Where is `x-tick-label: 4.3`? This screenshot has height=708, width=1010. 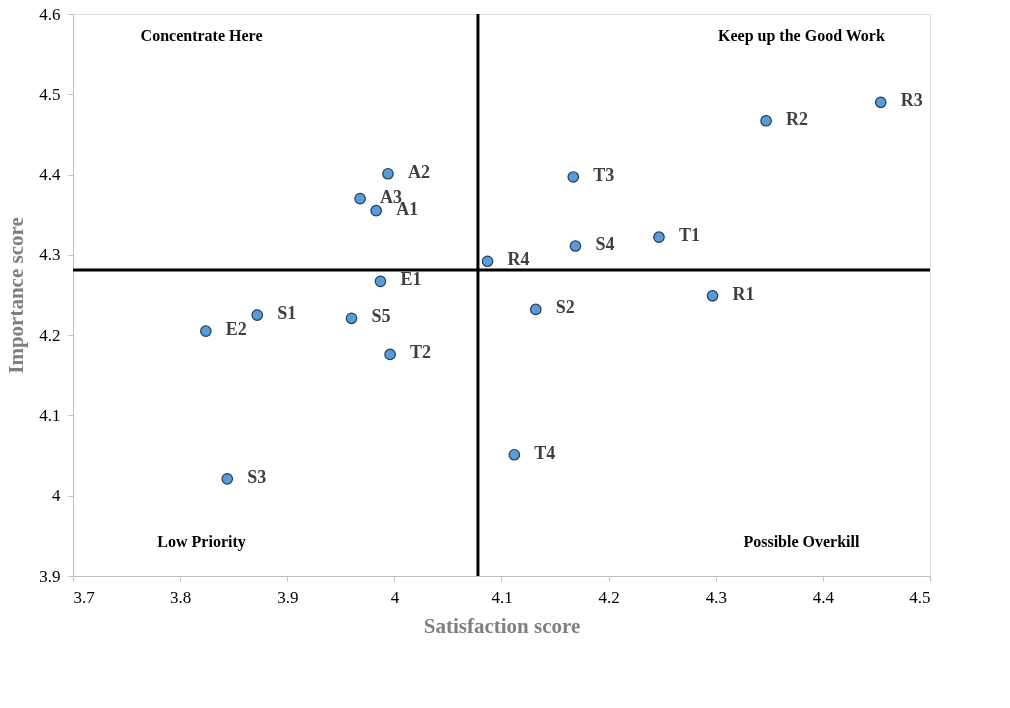
x-tick-label: 4.3 is located at coordinates (716, 597).